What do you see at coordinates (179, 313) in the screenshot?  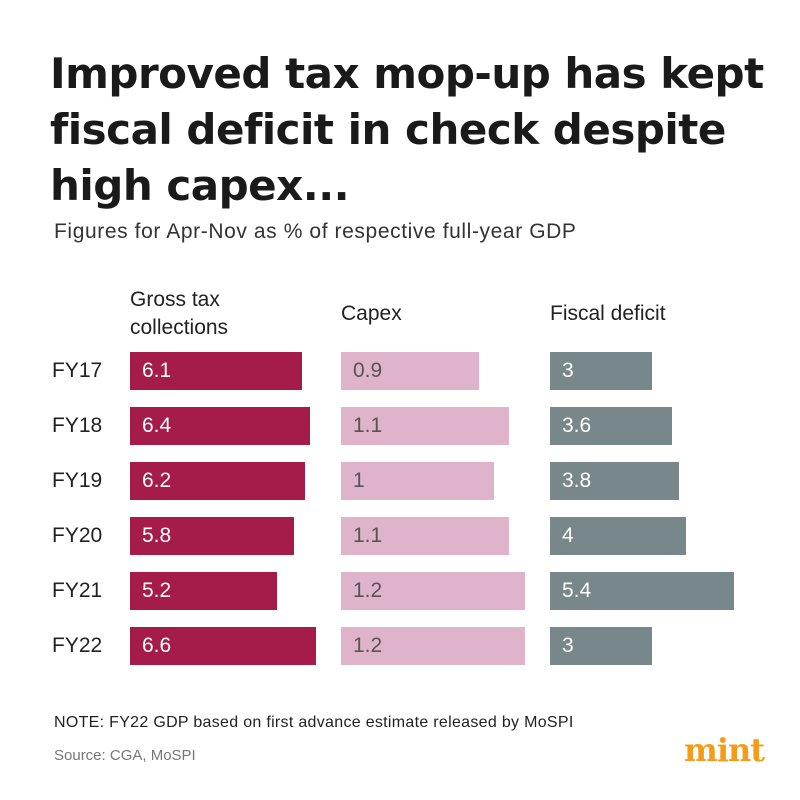 I see `column-header-0: Gross tax collections` at bounding box center [179, 313].